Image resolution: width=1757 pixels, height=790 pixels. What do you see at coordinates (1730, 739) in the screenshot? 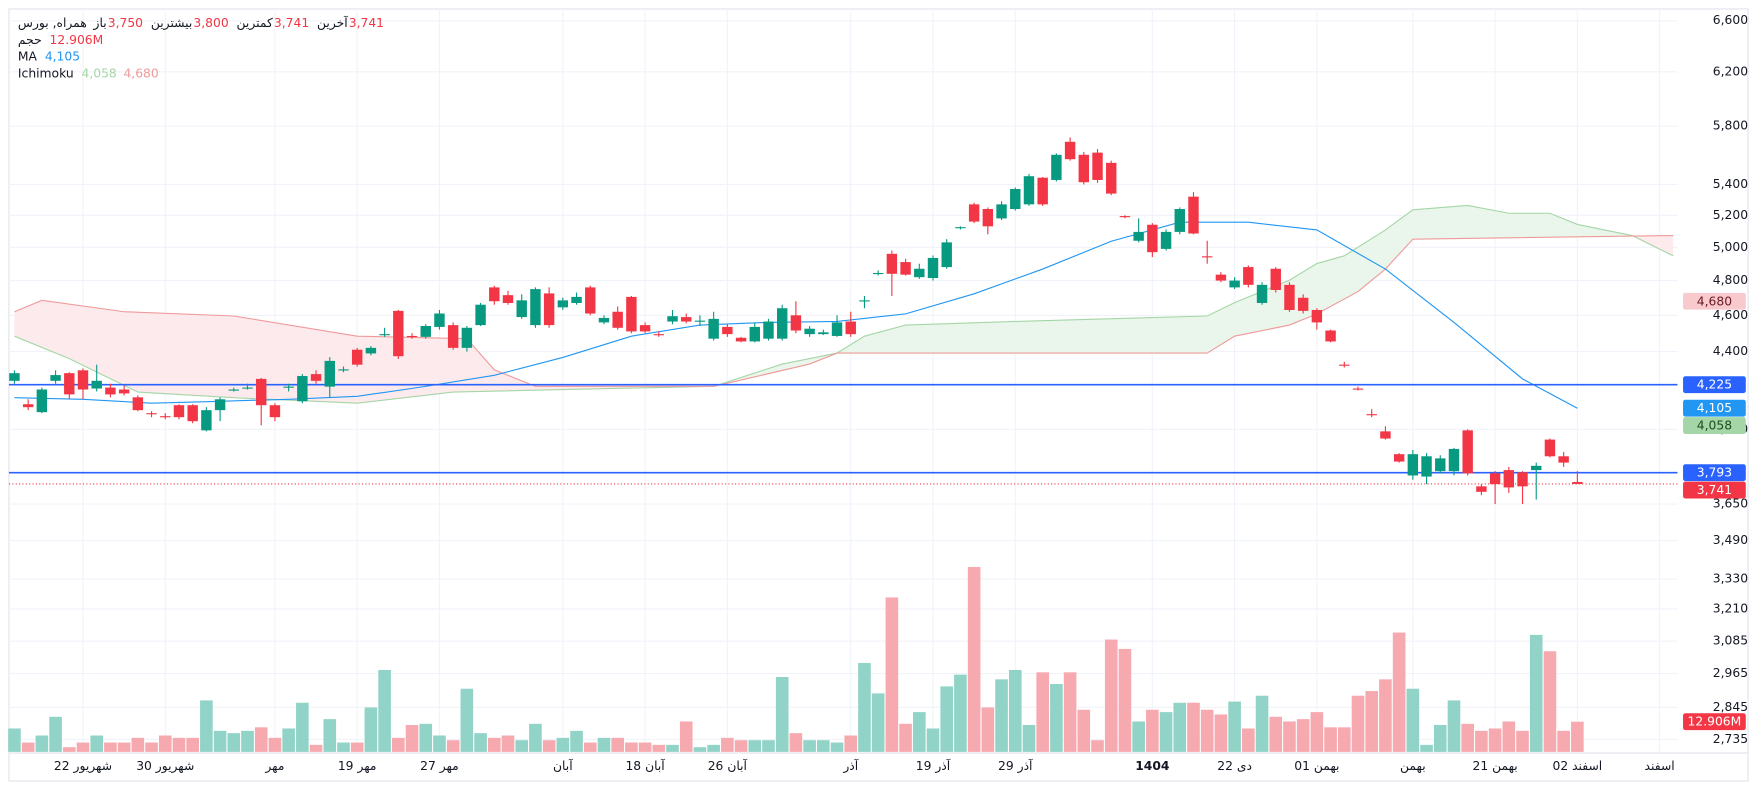
I see `y-tick-label: 2,735` at bounding box center [1730, 739].